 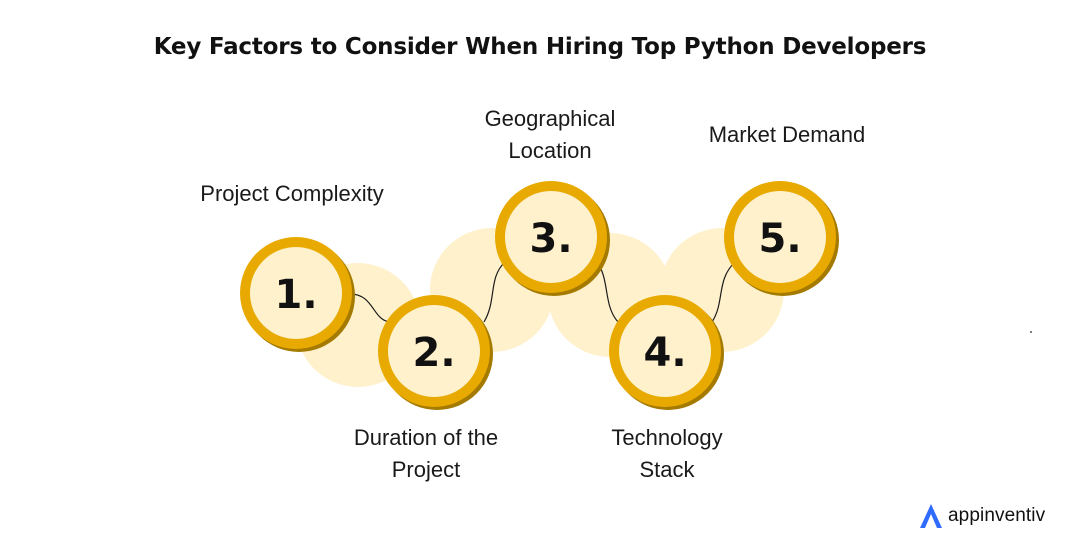 I want to click on step-circle-1: 1., so click(x=297, y=294).